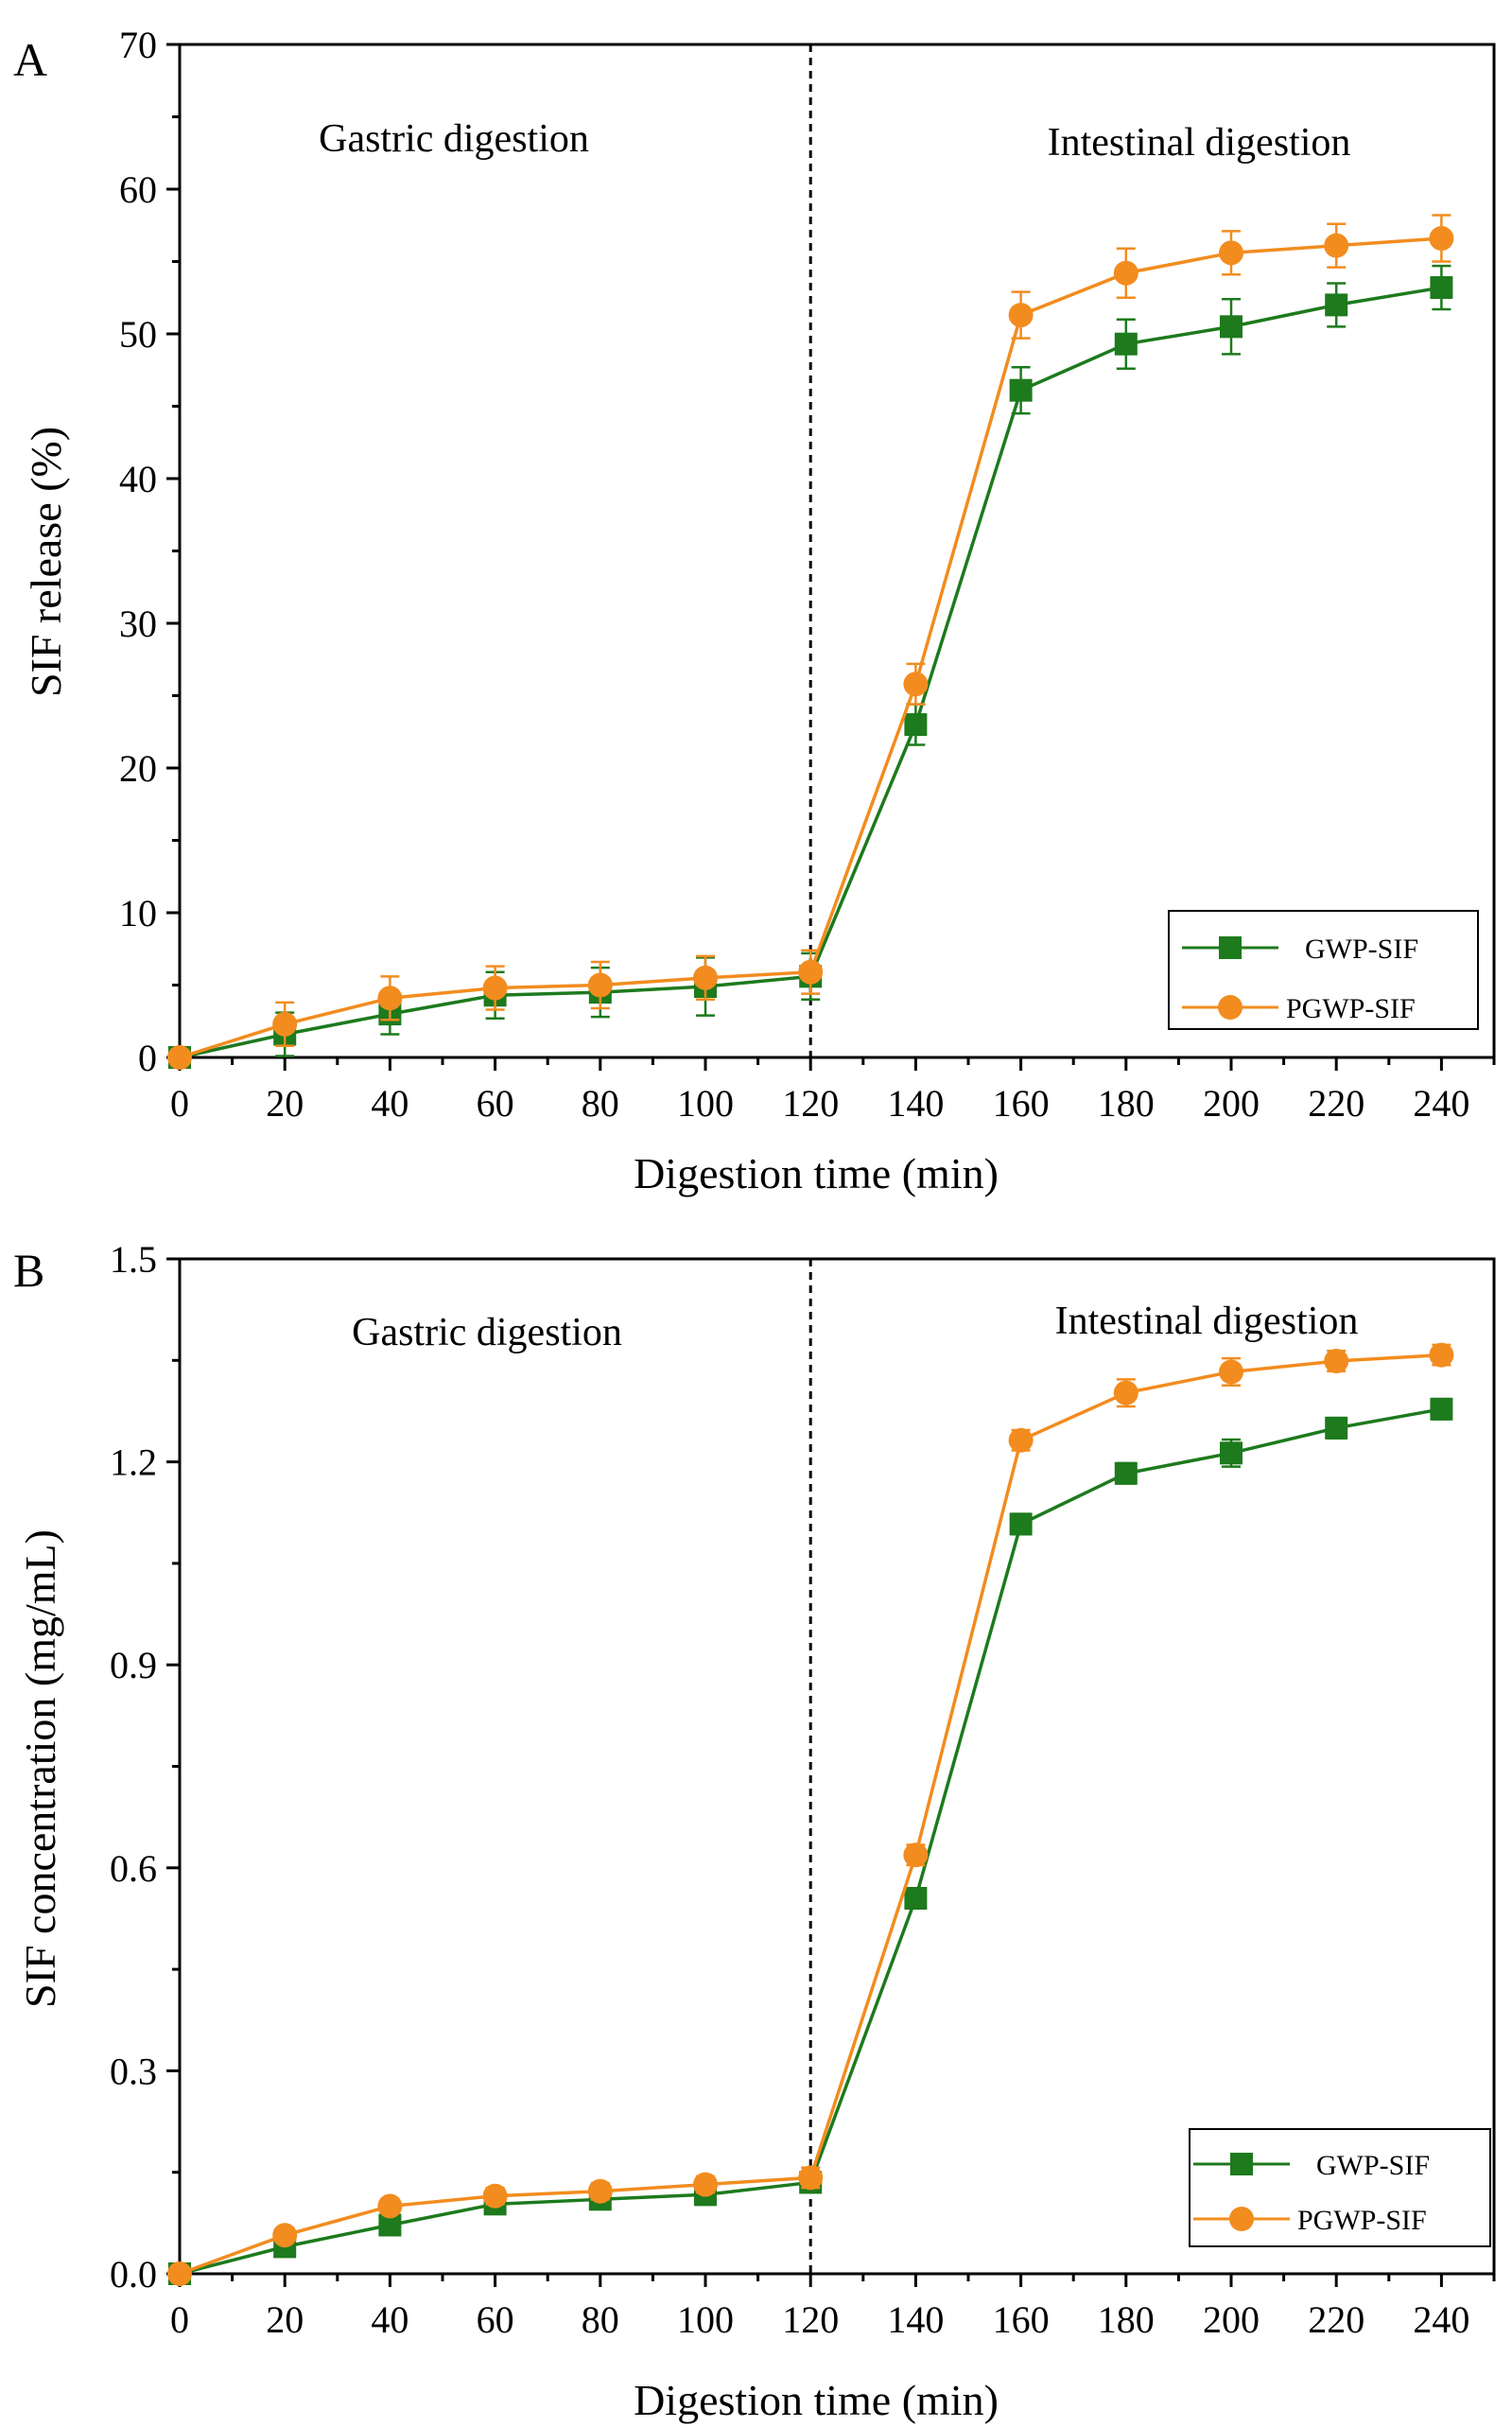 This screenshot has width=1512, height=2427. I want to click on y-tick-label: 30, so click(138, 623).